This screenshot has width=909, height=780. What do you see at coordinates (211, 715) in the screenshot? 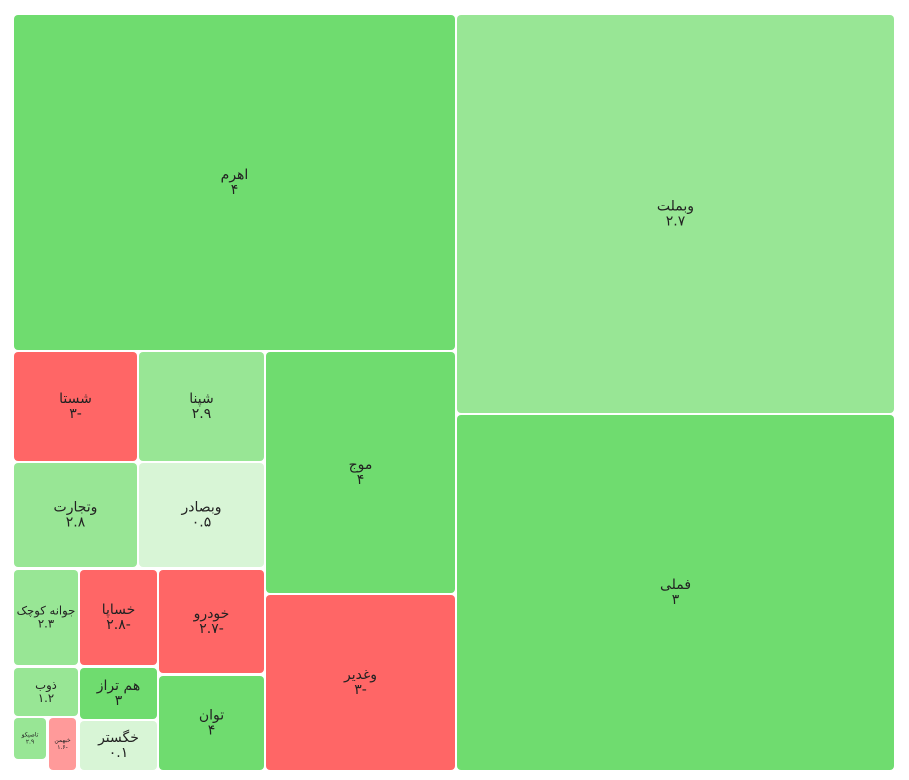
I see `tile-label: توان` at bounding box center [211, 715].